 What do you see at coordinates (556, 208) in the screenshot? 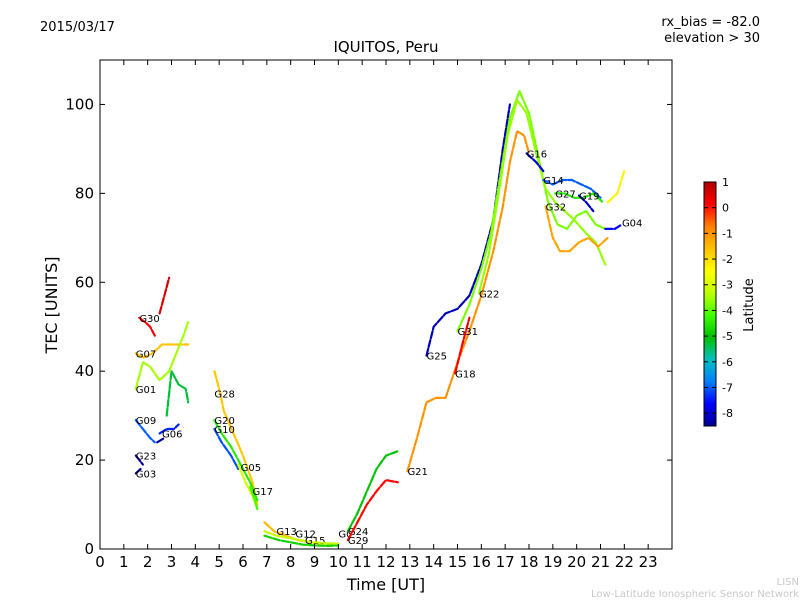
I see `series-label: G32` at bounding box center [556, 208].